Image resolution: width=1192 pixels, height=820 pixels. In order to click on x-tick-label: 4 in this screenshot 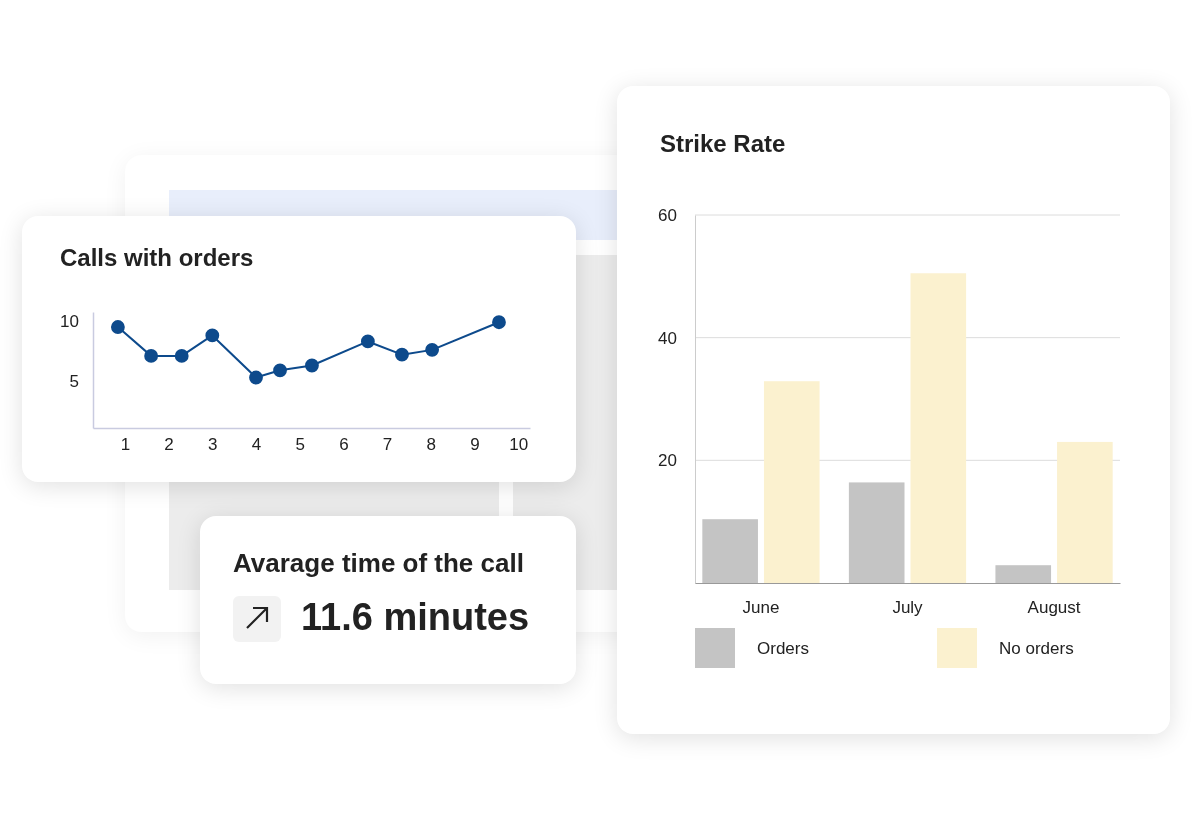, I will do `click(256, 445)`.